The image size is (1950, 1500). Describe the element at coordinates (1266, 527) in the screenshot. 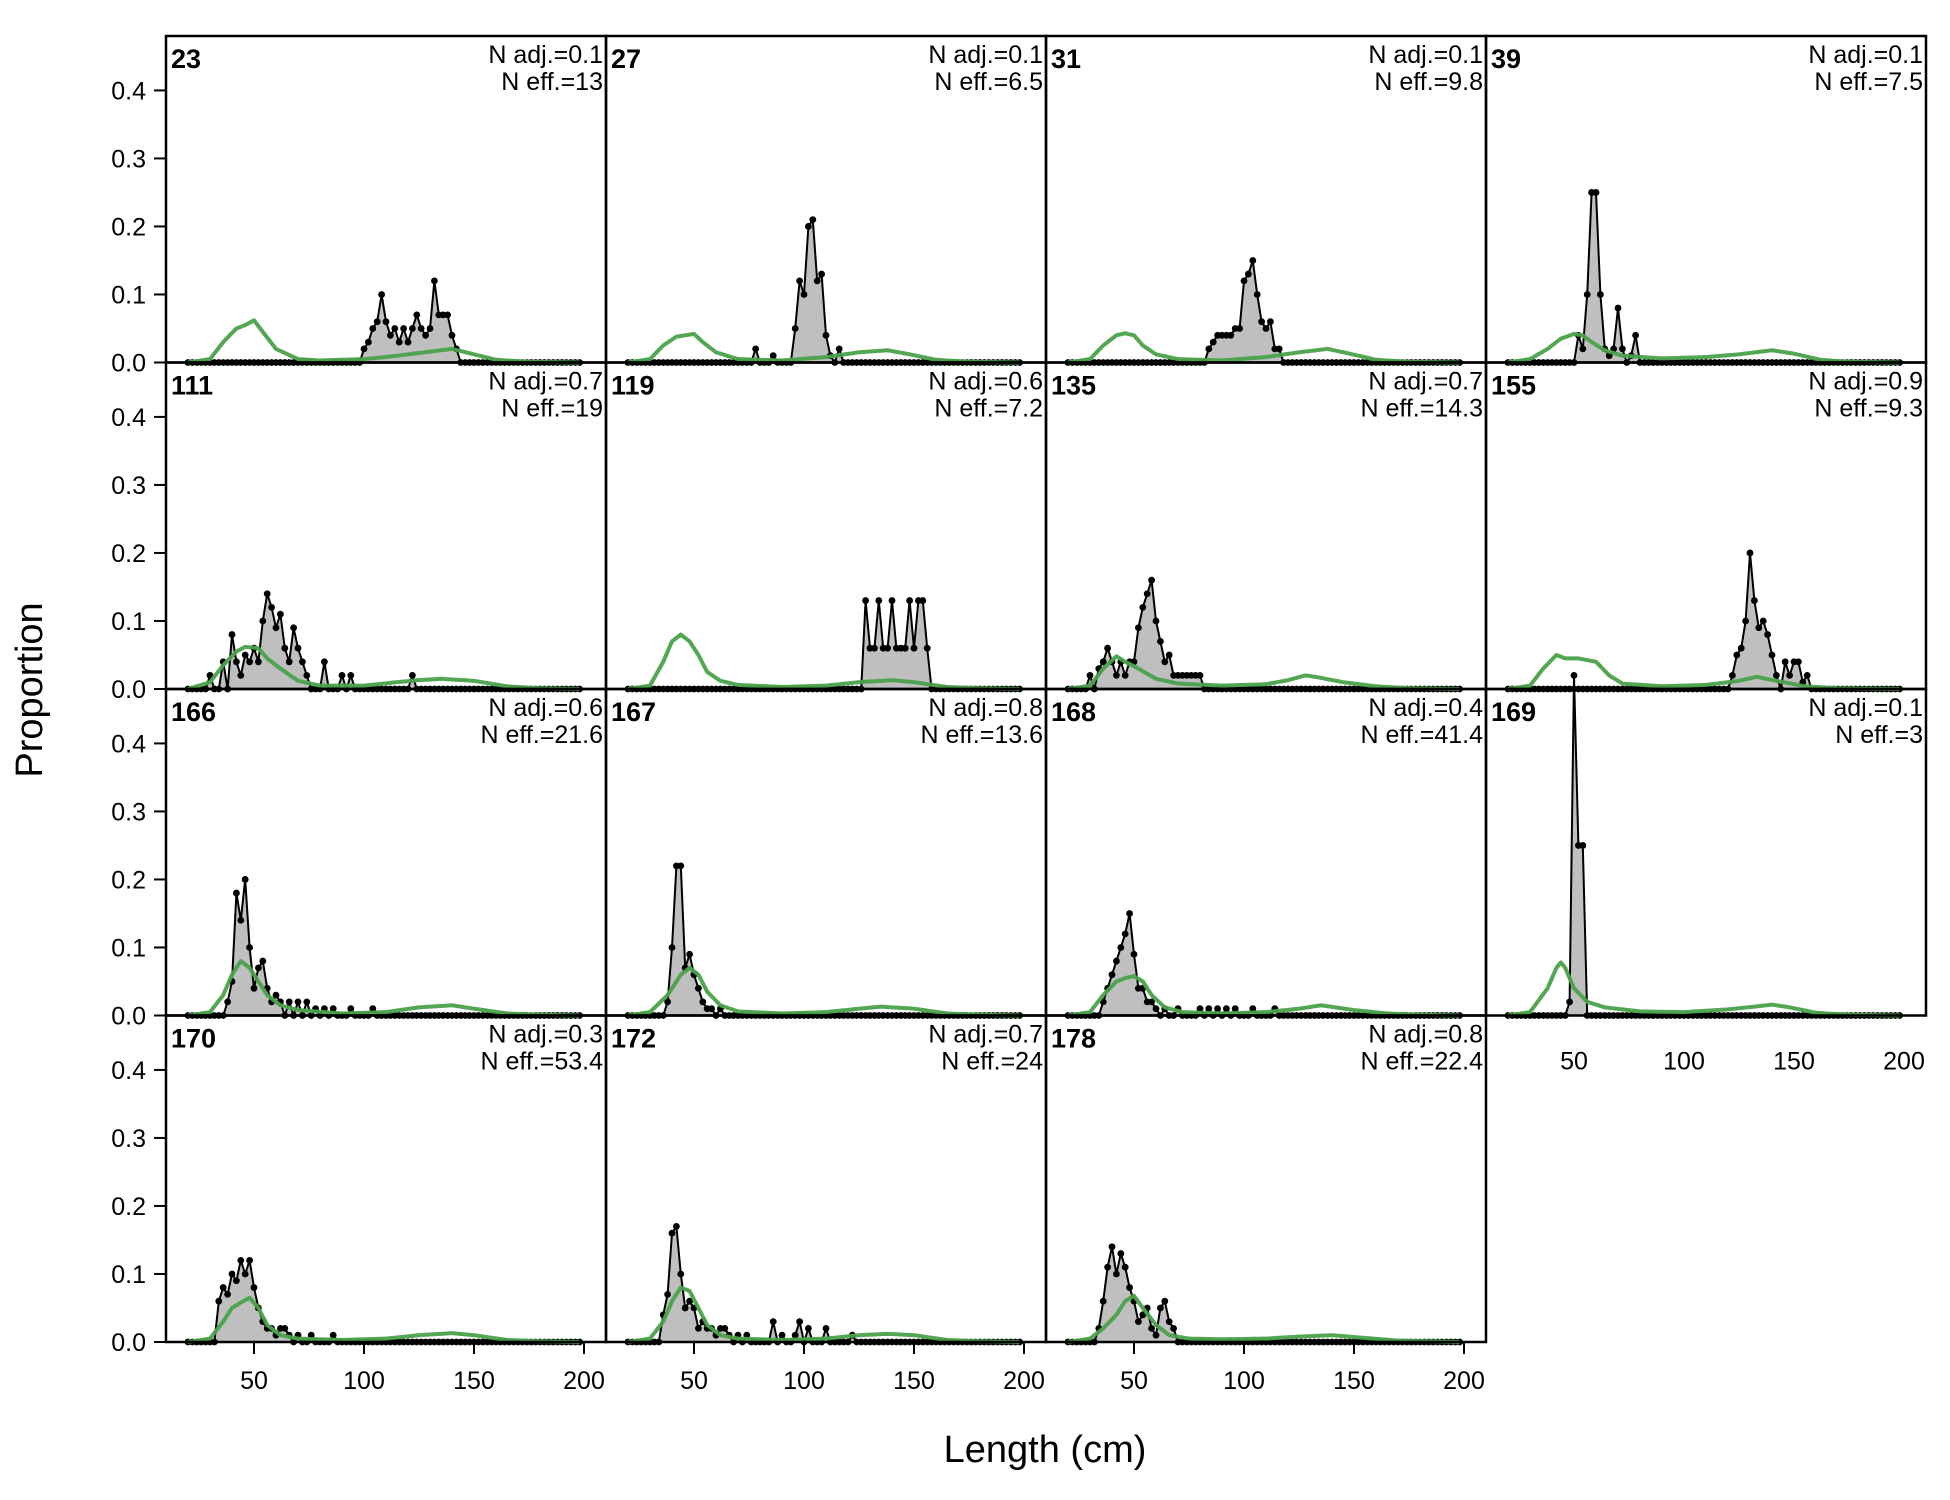

I see `panel-135: 135 N adj.=0.7N eff.=14.3` at that location.